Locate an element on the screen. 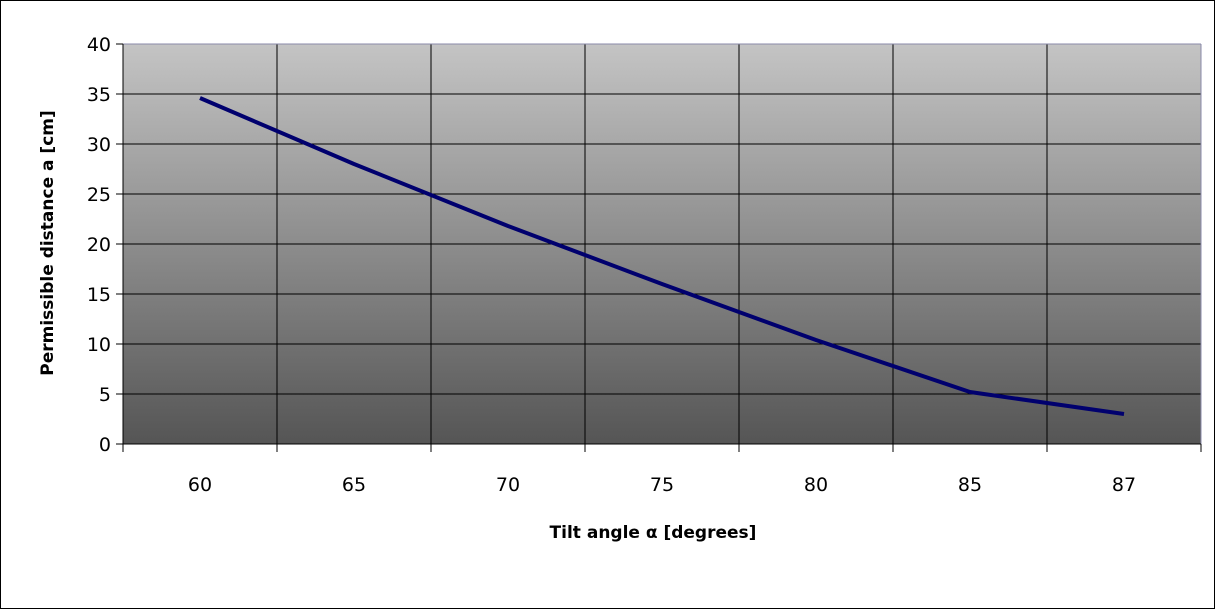 Image resolution: width=1215 pixels, height=609 pixels. y-tick-label: 35 is located at coordinates (99, 95).